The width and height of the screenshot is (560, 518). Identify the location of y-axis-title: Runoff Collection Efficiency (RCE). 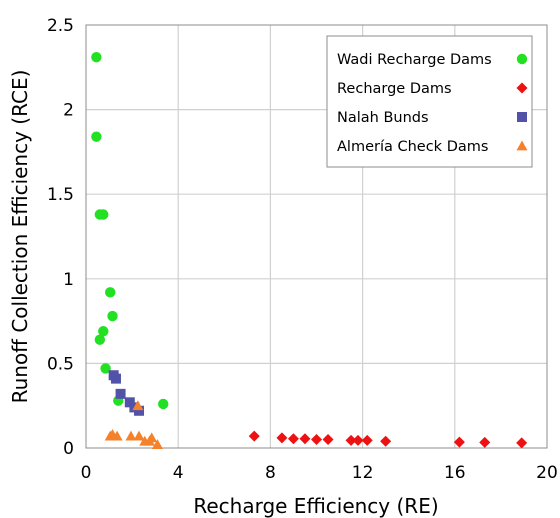
(20, 237).